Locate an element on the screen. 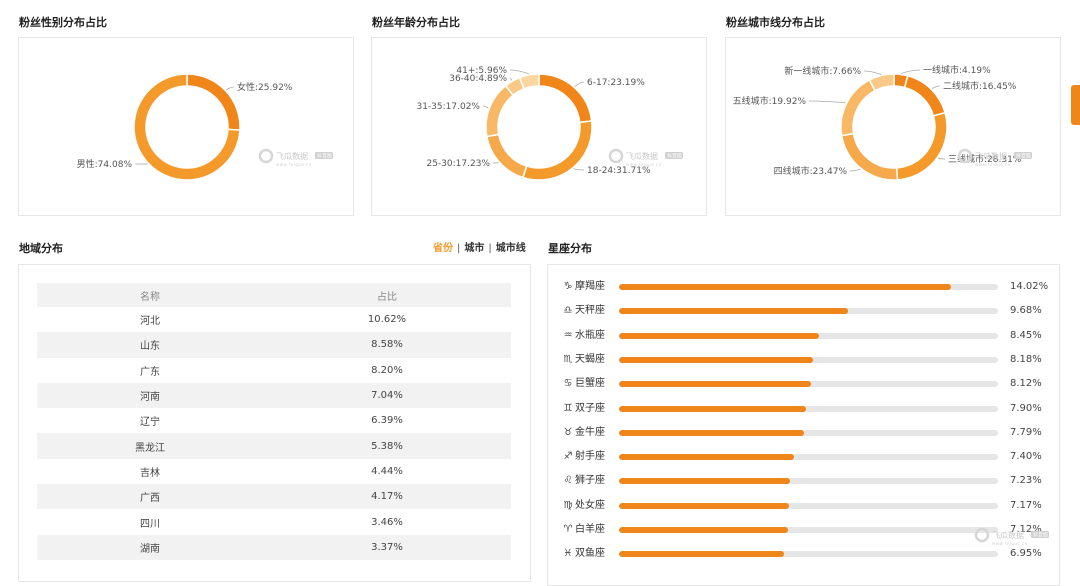 This screenshot has width=1080, height=586. zodiac-row: ♑ 摩羯座 14.02% is located at coordinates (807, 287).